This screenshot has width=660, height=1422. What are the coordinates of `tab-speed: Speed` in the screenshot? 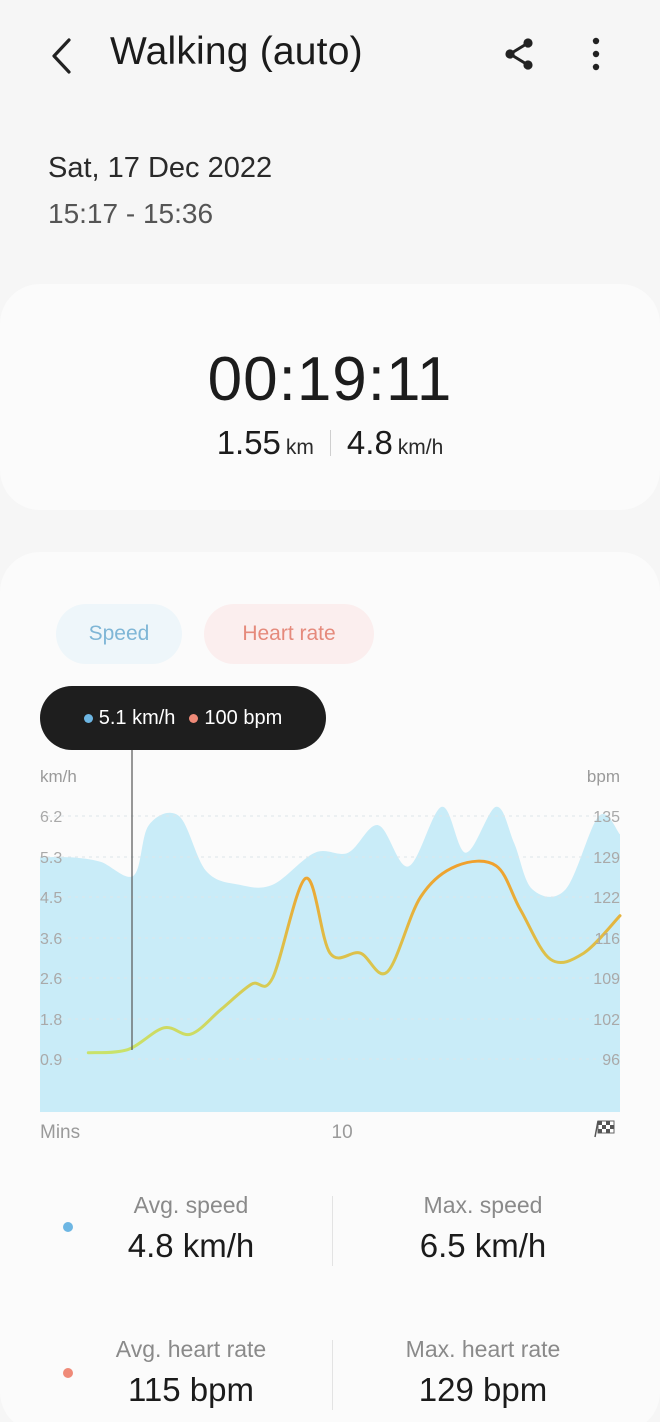 It's located at (119, 634).